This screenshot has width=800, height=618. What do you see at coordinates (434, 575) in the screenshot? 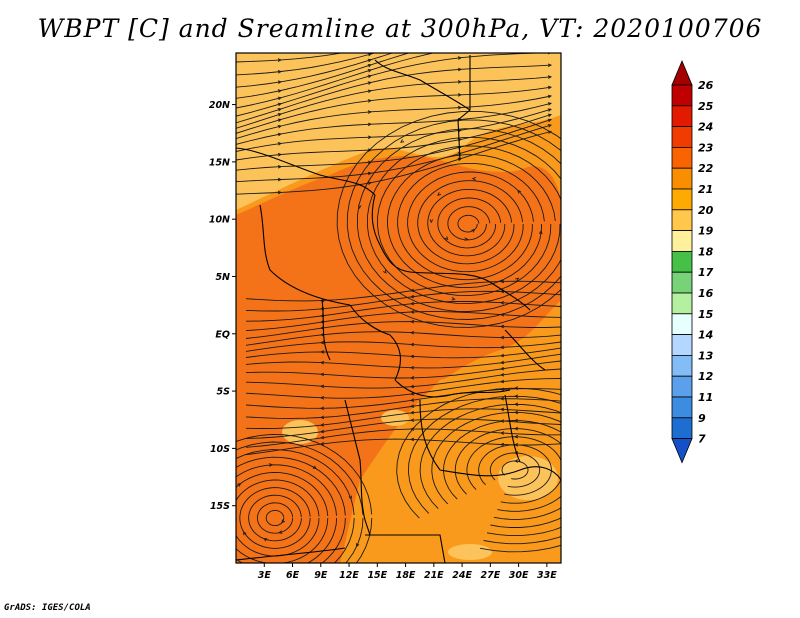
I see `lon-label: 21E` at bounding box center [434, 575].